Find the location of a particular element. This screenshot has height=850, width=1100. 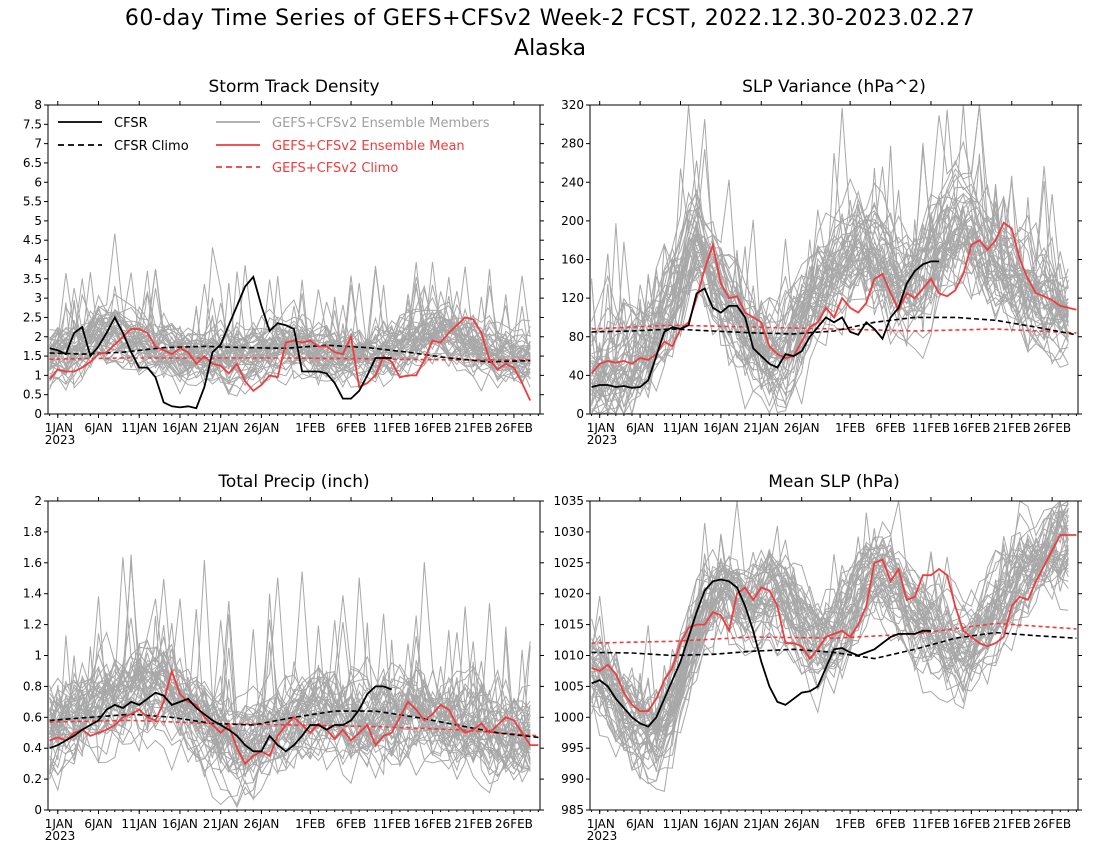

y-tick-label: 7 is located at coordinates (38, 144).